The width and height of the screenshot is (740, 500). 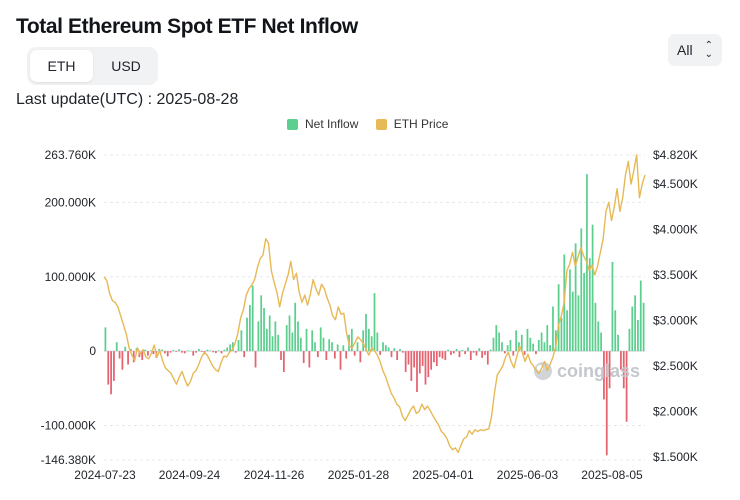 What do you see at coordinates (675, 230) in the screenshot?
I see `y-right-tick-label: $4.000K` at bounding box center [675, 230].